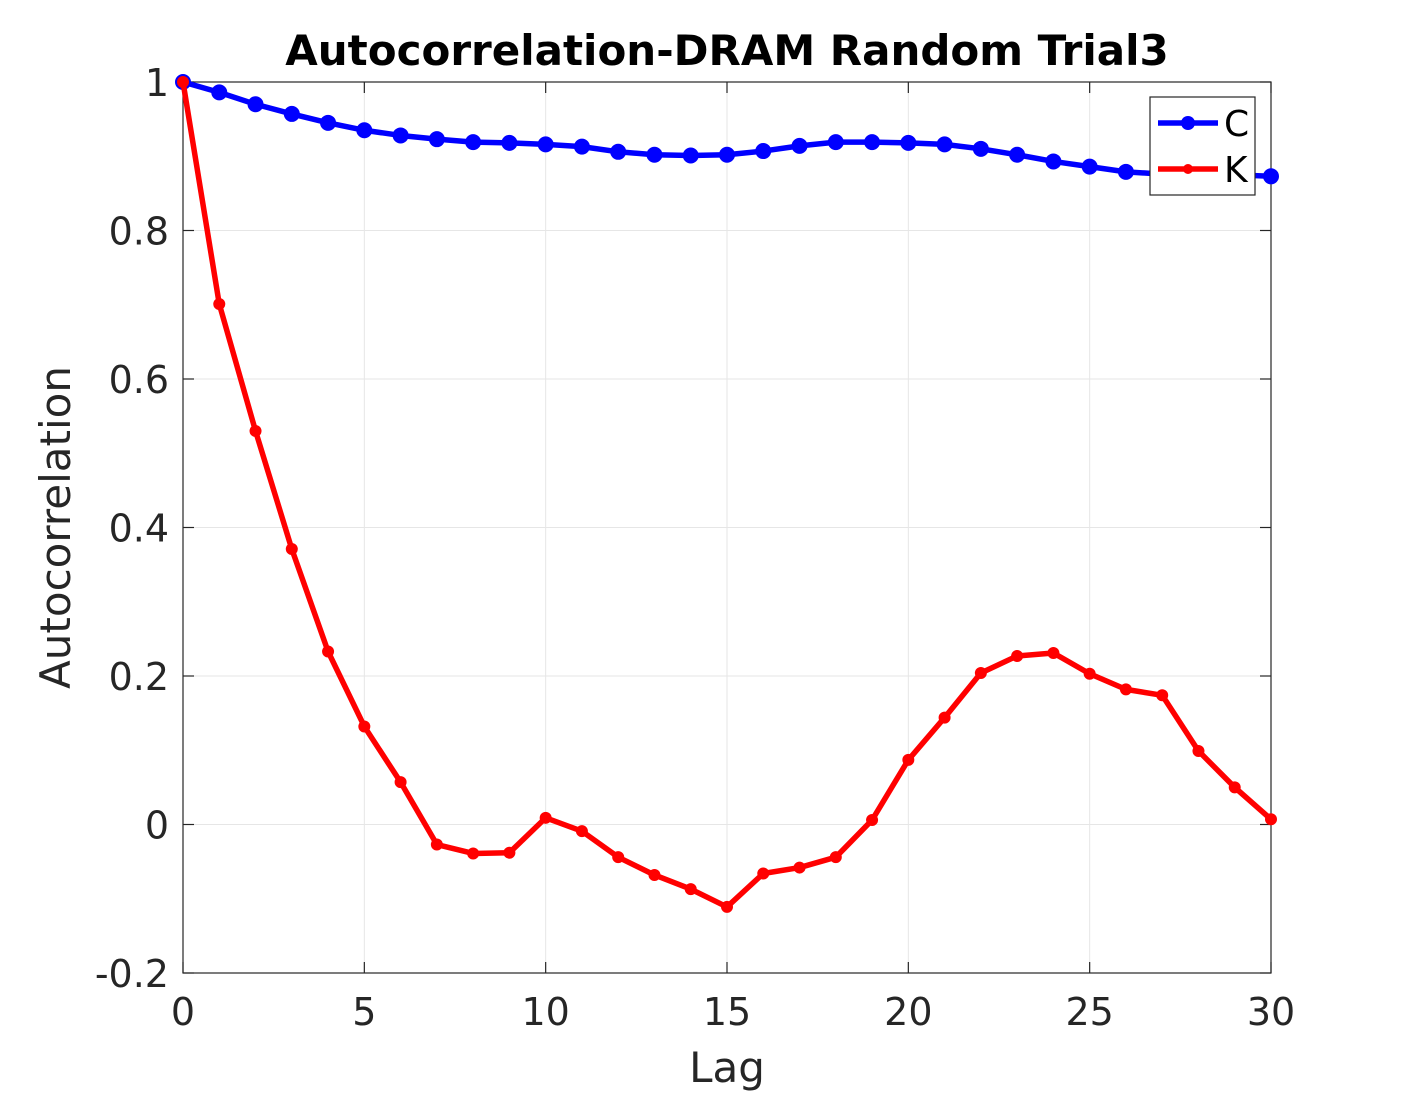 This screenshot has height=1094, width=1406. I want to click on y-tick-label: 0.6, so click(139, 380).